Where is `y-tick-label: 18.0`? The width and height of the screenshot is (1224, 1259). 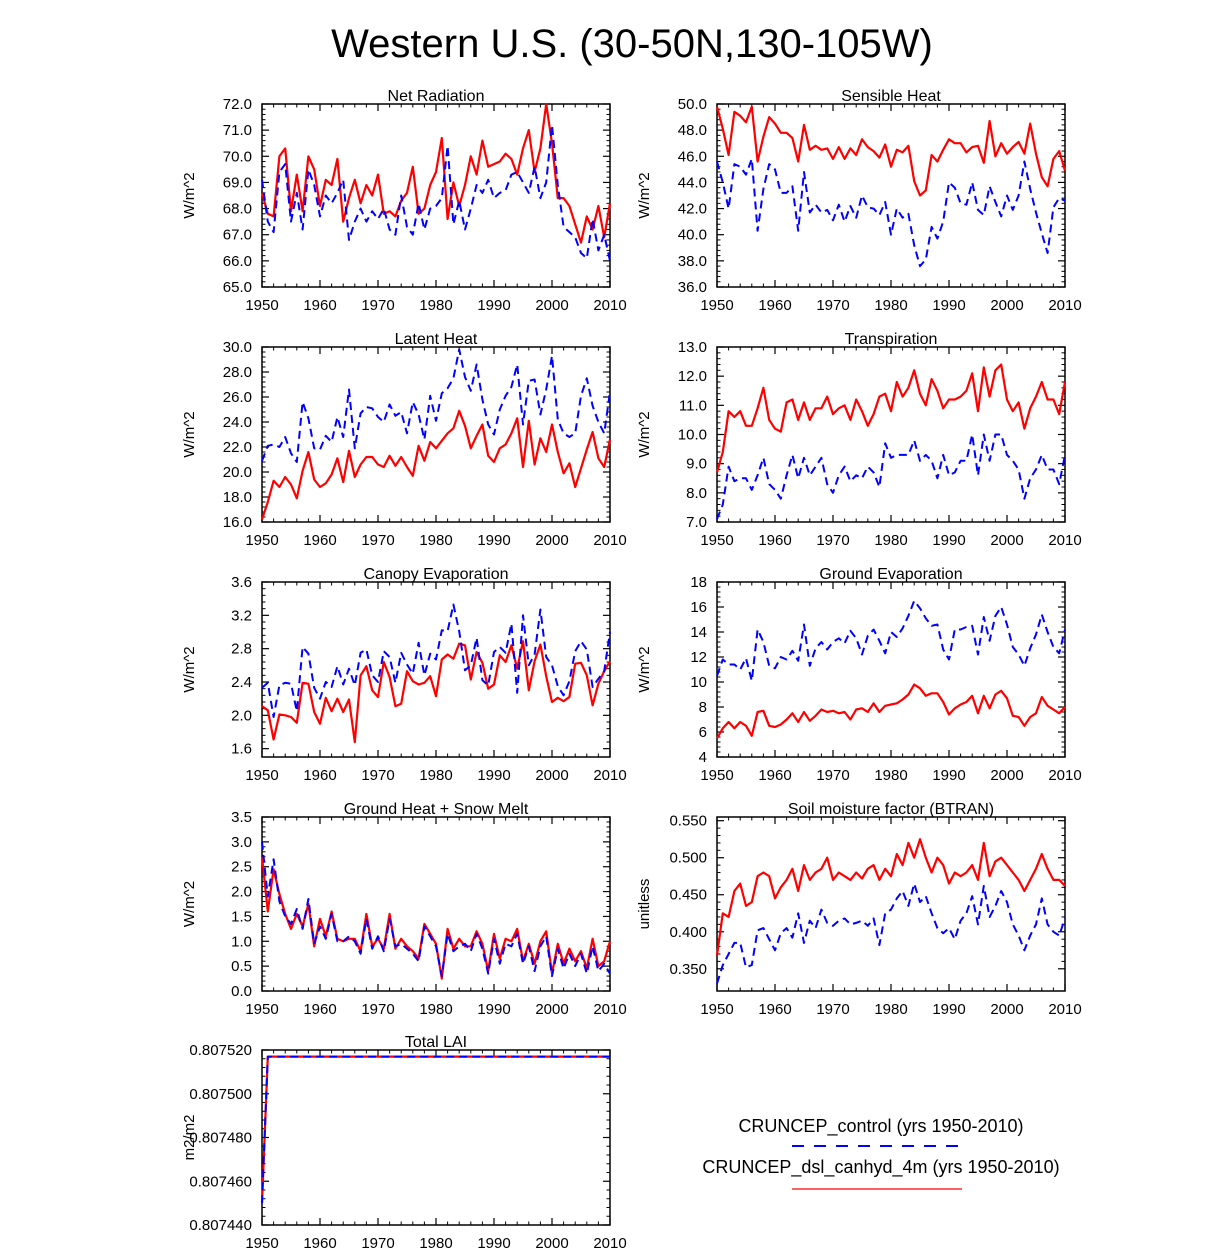
y-tick-label: 18.0 is located at coordinates (237, 497).